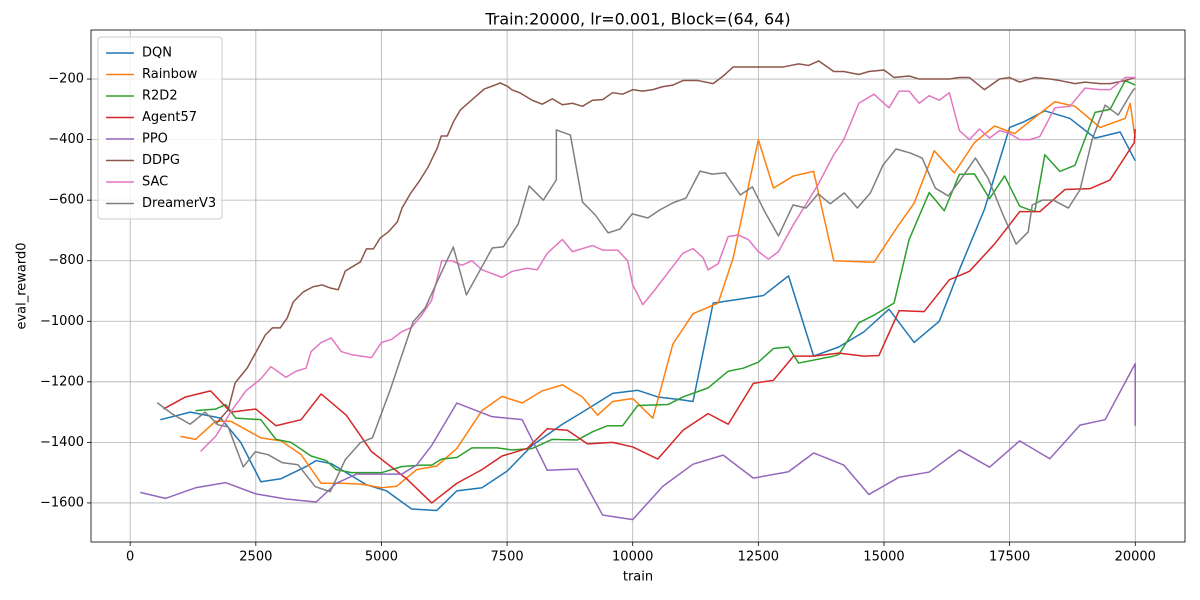 The width and height of the screenshot is (1200, 600). I want to click on y-tick-label: −600, so click(66, 200).